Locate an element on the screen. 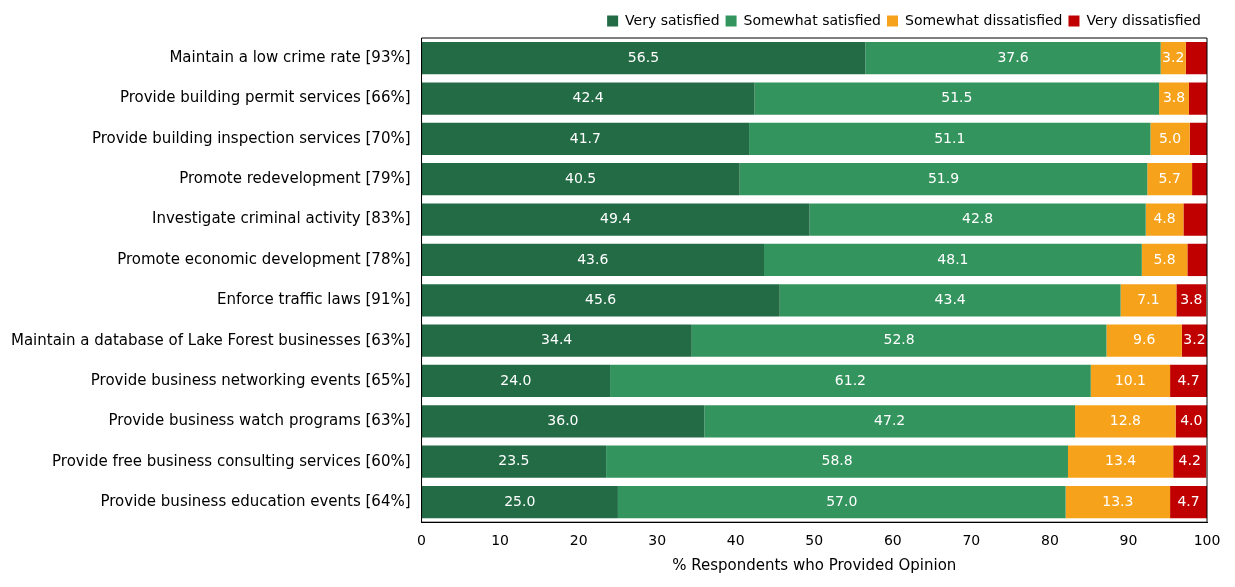 This screenshot has width=1235, height=587. data-label: 24.0 is located at coordinates (516, 379).